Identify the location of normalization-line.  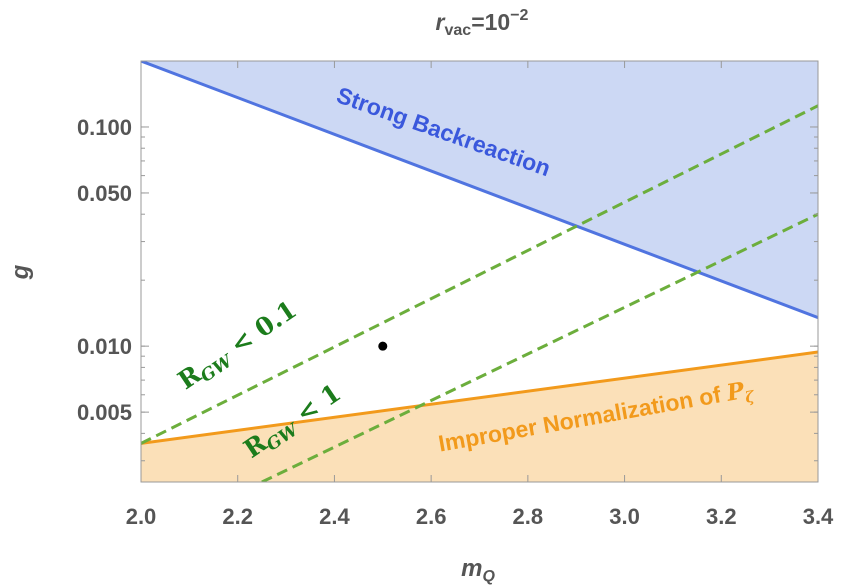
(479, 397).